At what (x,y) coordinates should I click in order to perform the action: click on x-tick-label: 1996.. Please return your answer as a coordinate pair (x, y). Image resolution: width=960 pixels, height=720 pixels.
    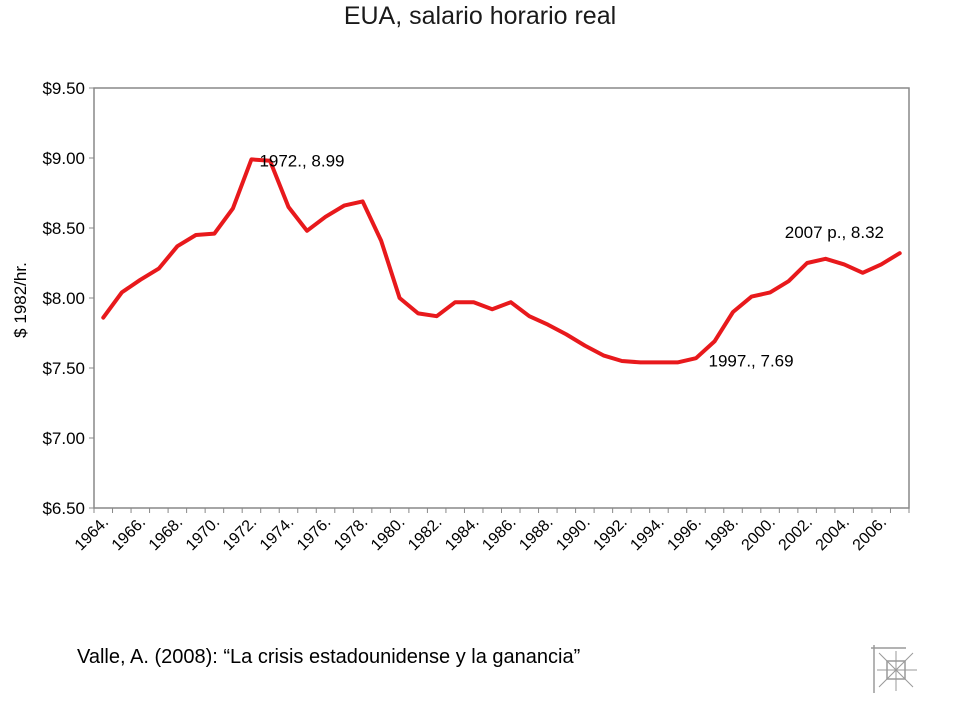
    Looking at the image, I should click on (684, 534).